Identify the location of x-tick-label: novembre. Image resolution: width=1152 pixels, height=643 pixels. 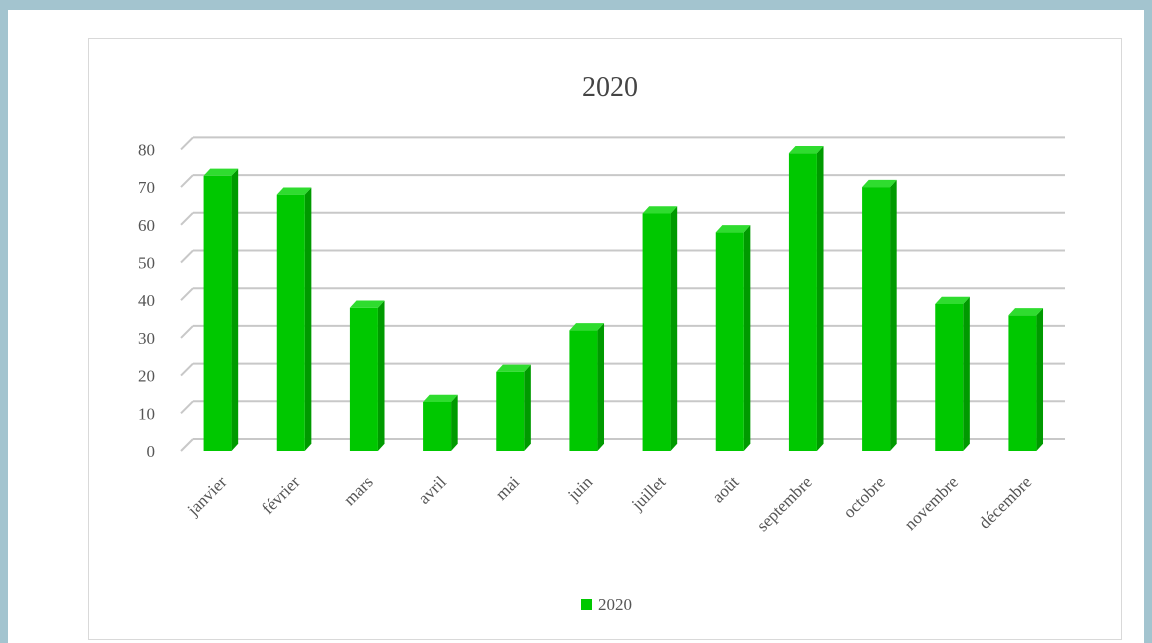
(932, 503).